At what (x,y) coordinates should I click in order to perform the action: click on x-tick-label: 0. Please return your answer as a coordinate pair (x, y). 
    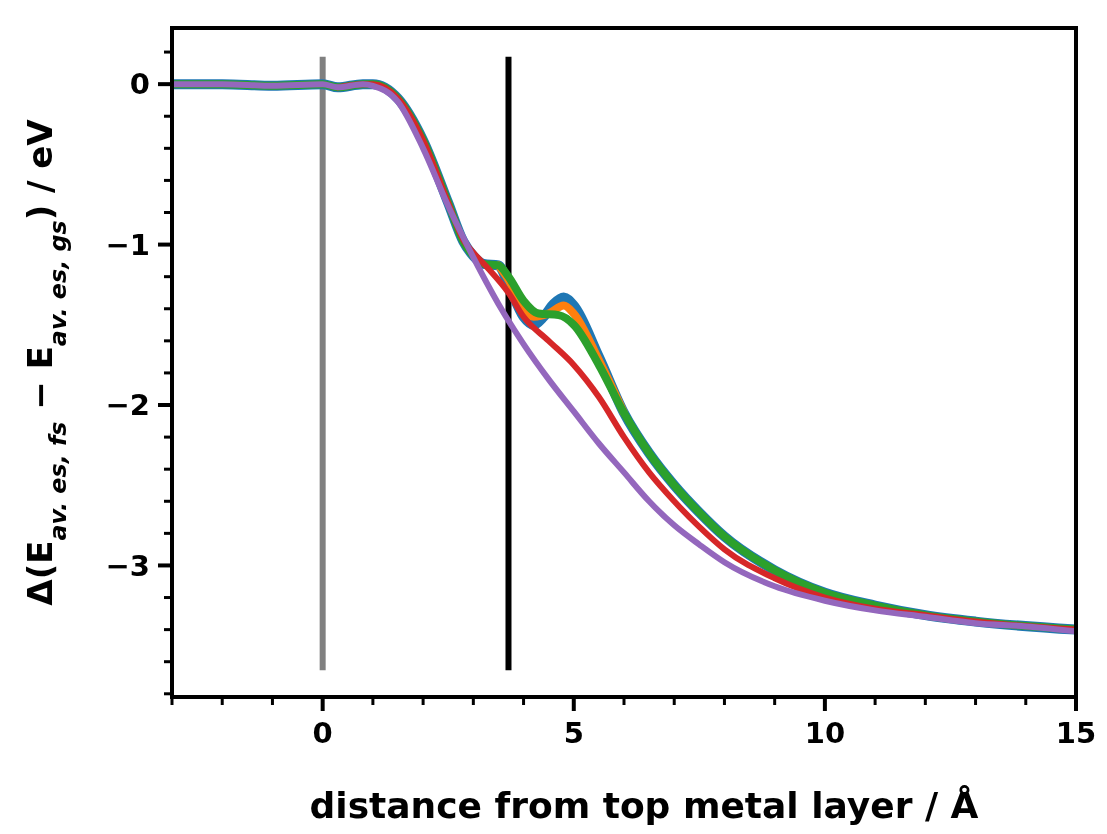
    Looking at the image, I should click on (322, 733).